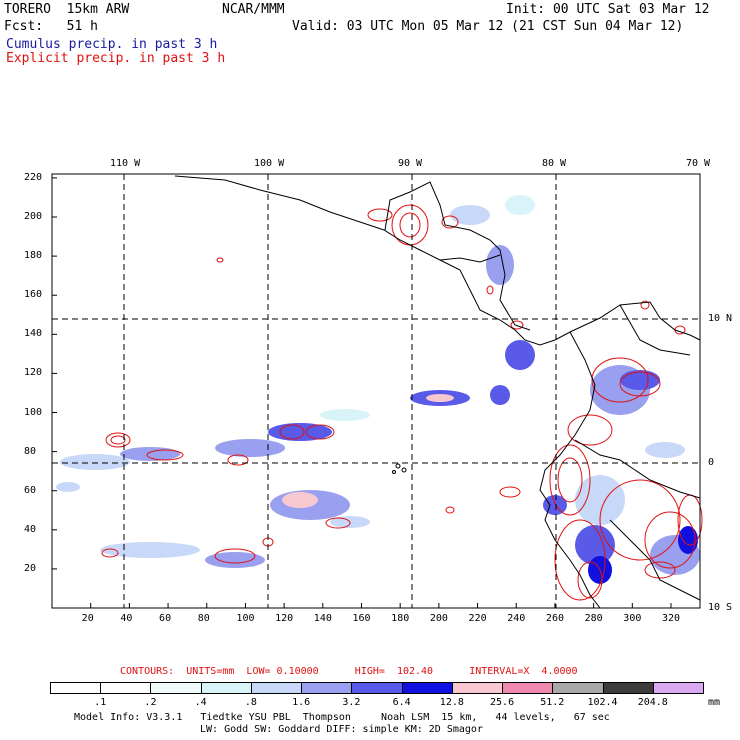 Image resolution: width=740 pixels, height=740 pixels. What do you see at coordinates (698, 163) in the screenshot?
I see `longitude-label: 70 W` at bounding box center [698, 163].